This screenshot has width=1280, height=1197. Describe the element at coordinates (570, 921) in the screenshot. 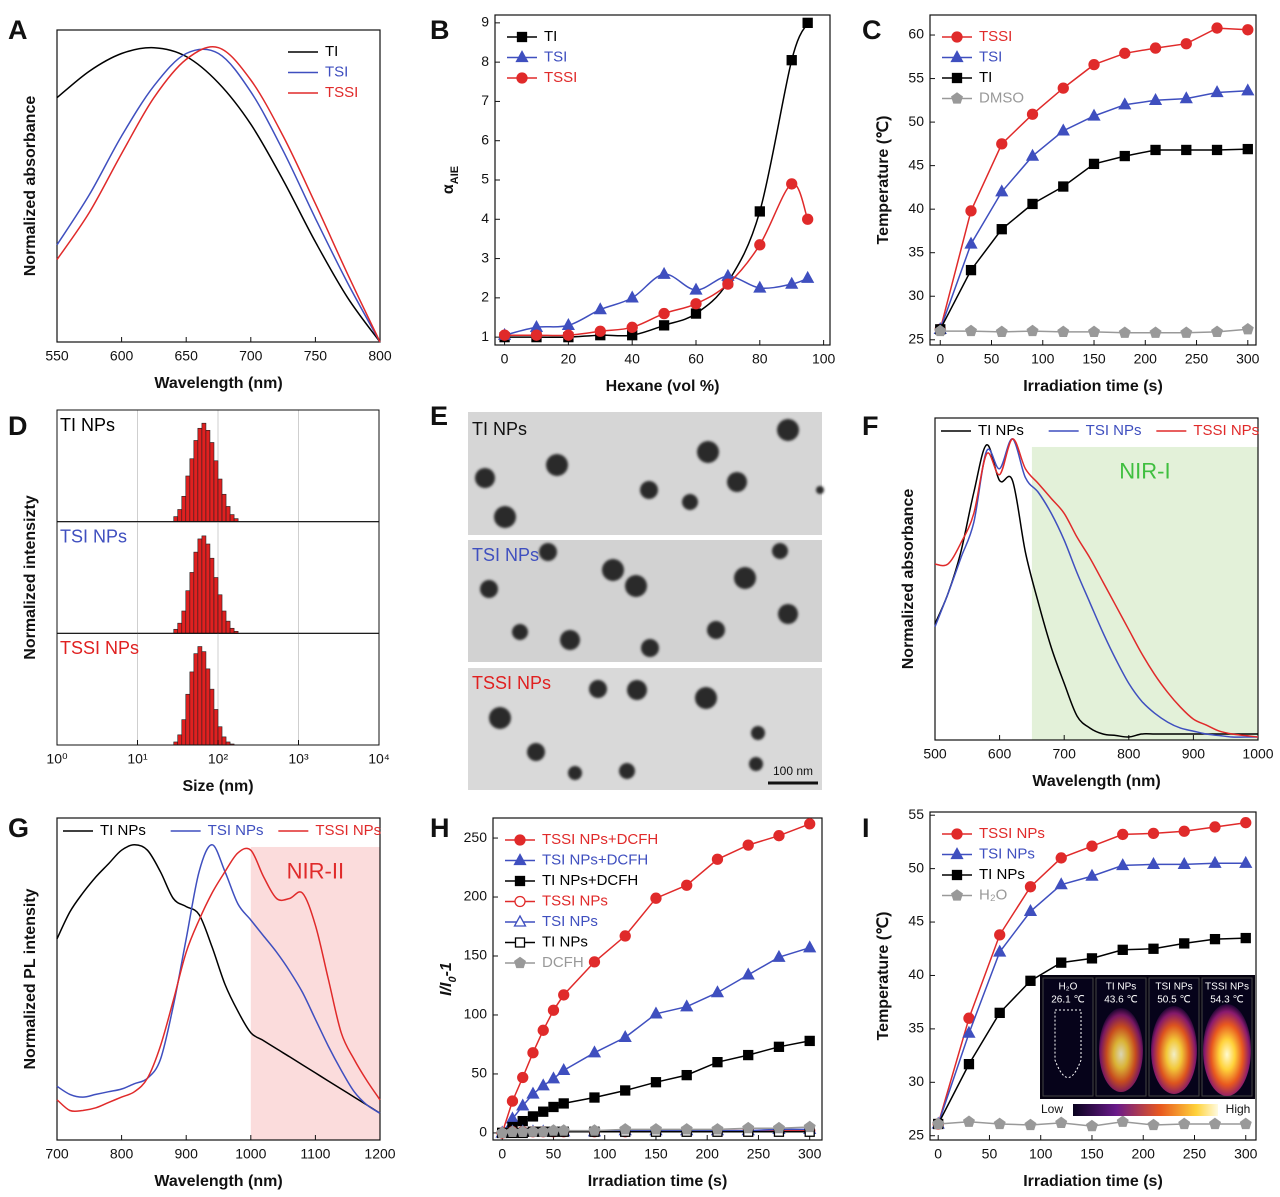

I see `legend-label: TSI NPs` at that location.